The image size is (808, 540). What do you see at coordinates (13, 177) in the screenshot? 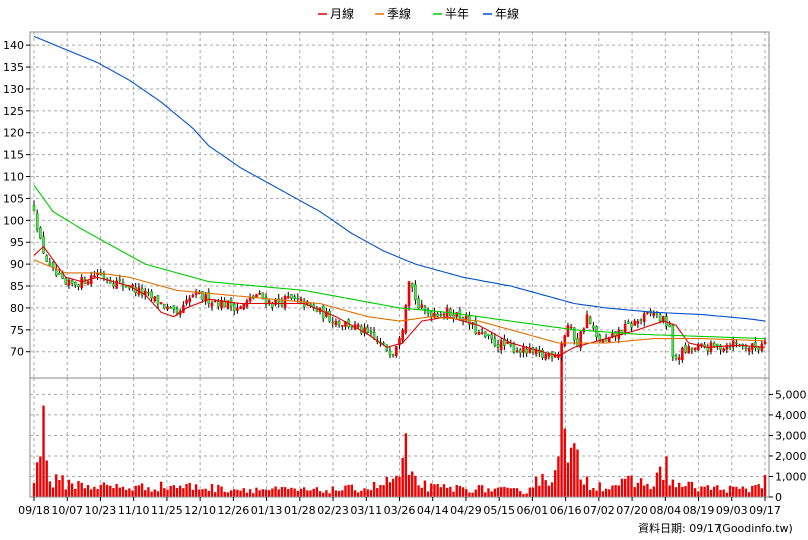
I see `price-tick-label: 110` at bounding box center [13, 177].